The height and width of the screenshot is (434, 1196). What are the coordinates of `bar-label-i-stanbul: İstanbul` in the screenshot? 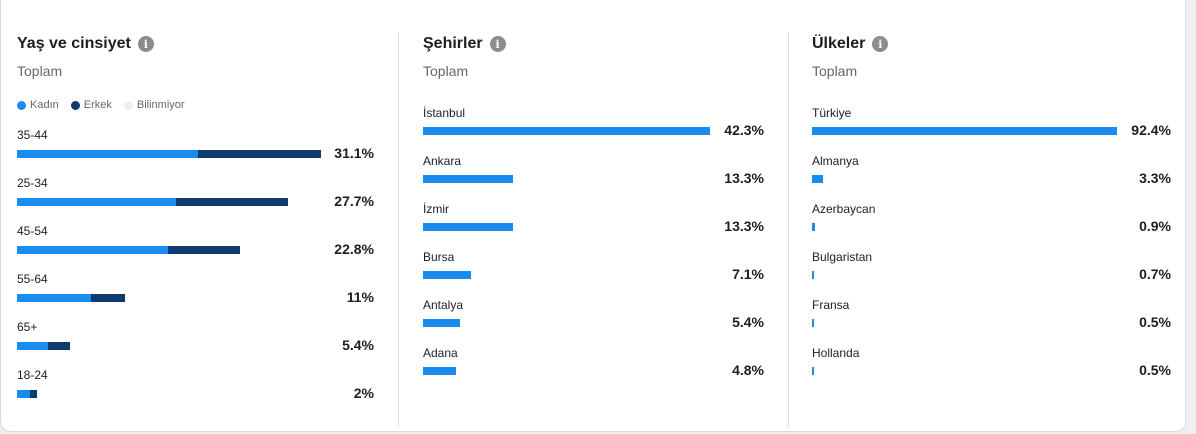 It's located at (444, 113).